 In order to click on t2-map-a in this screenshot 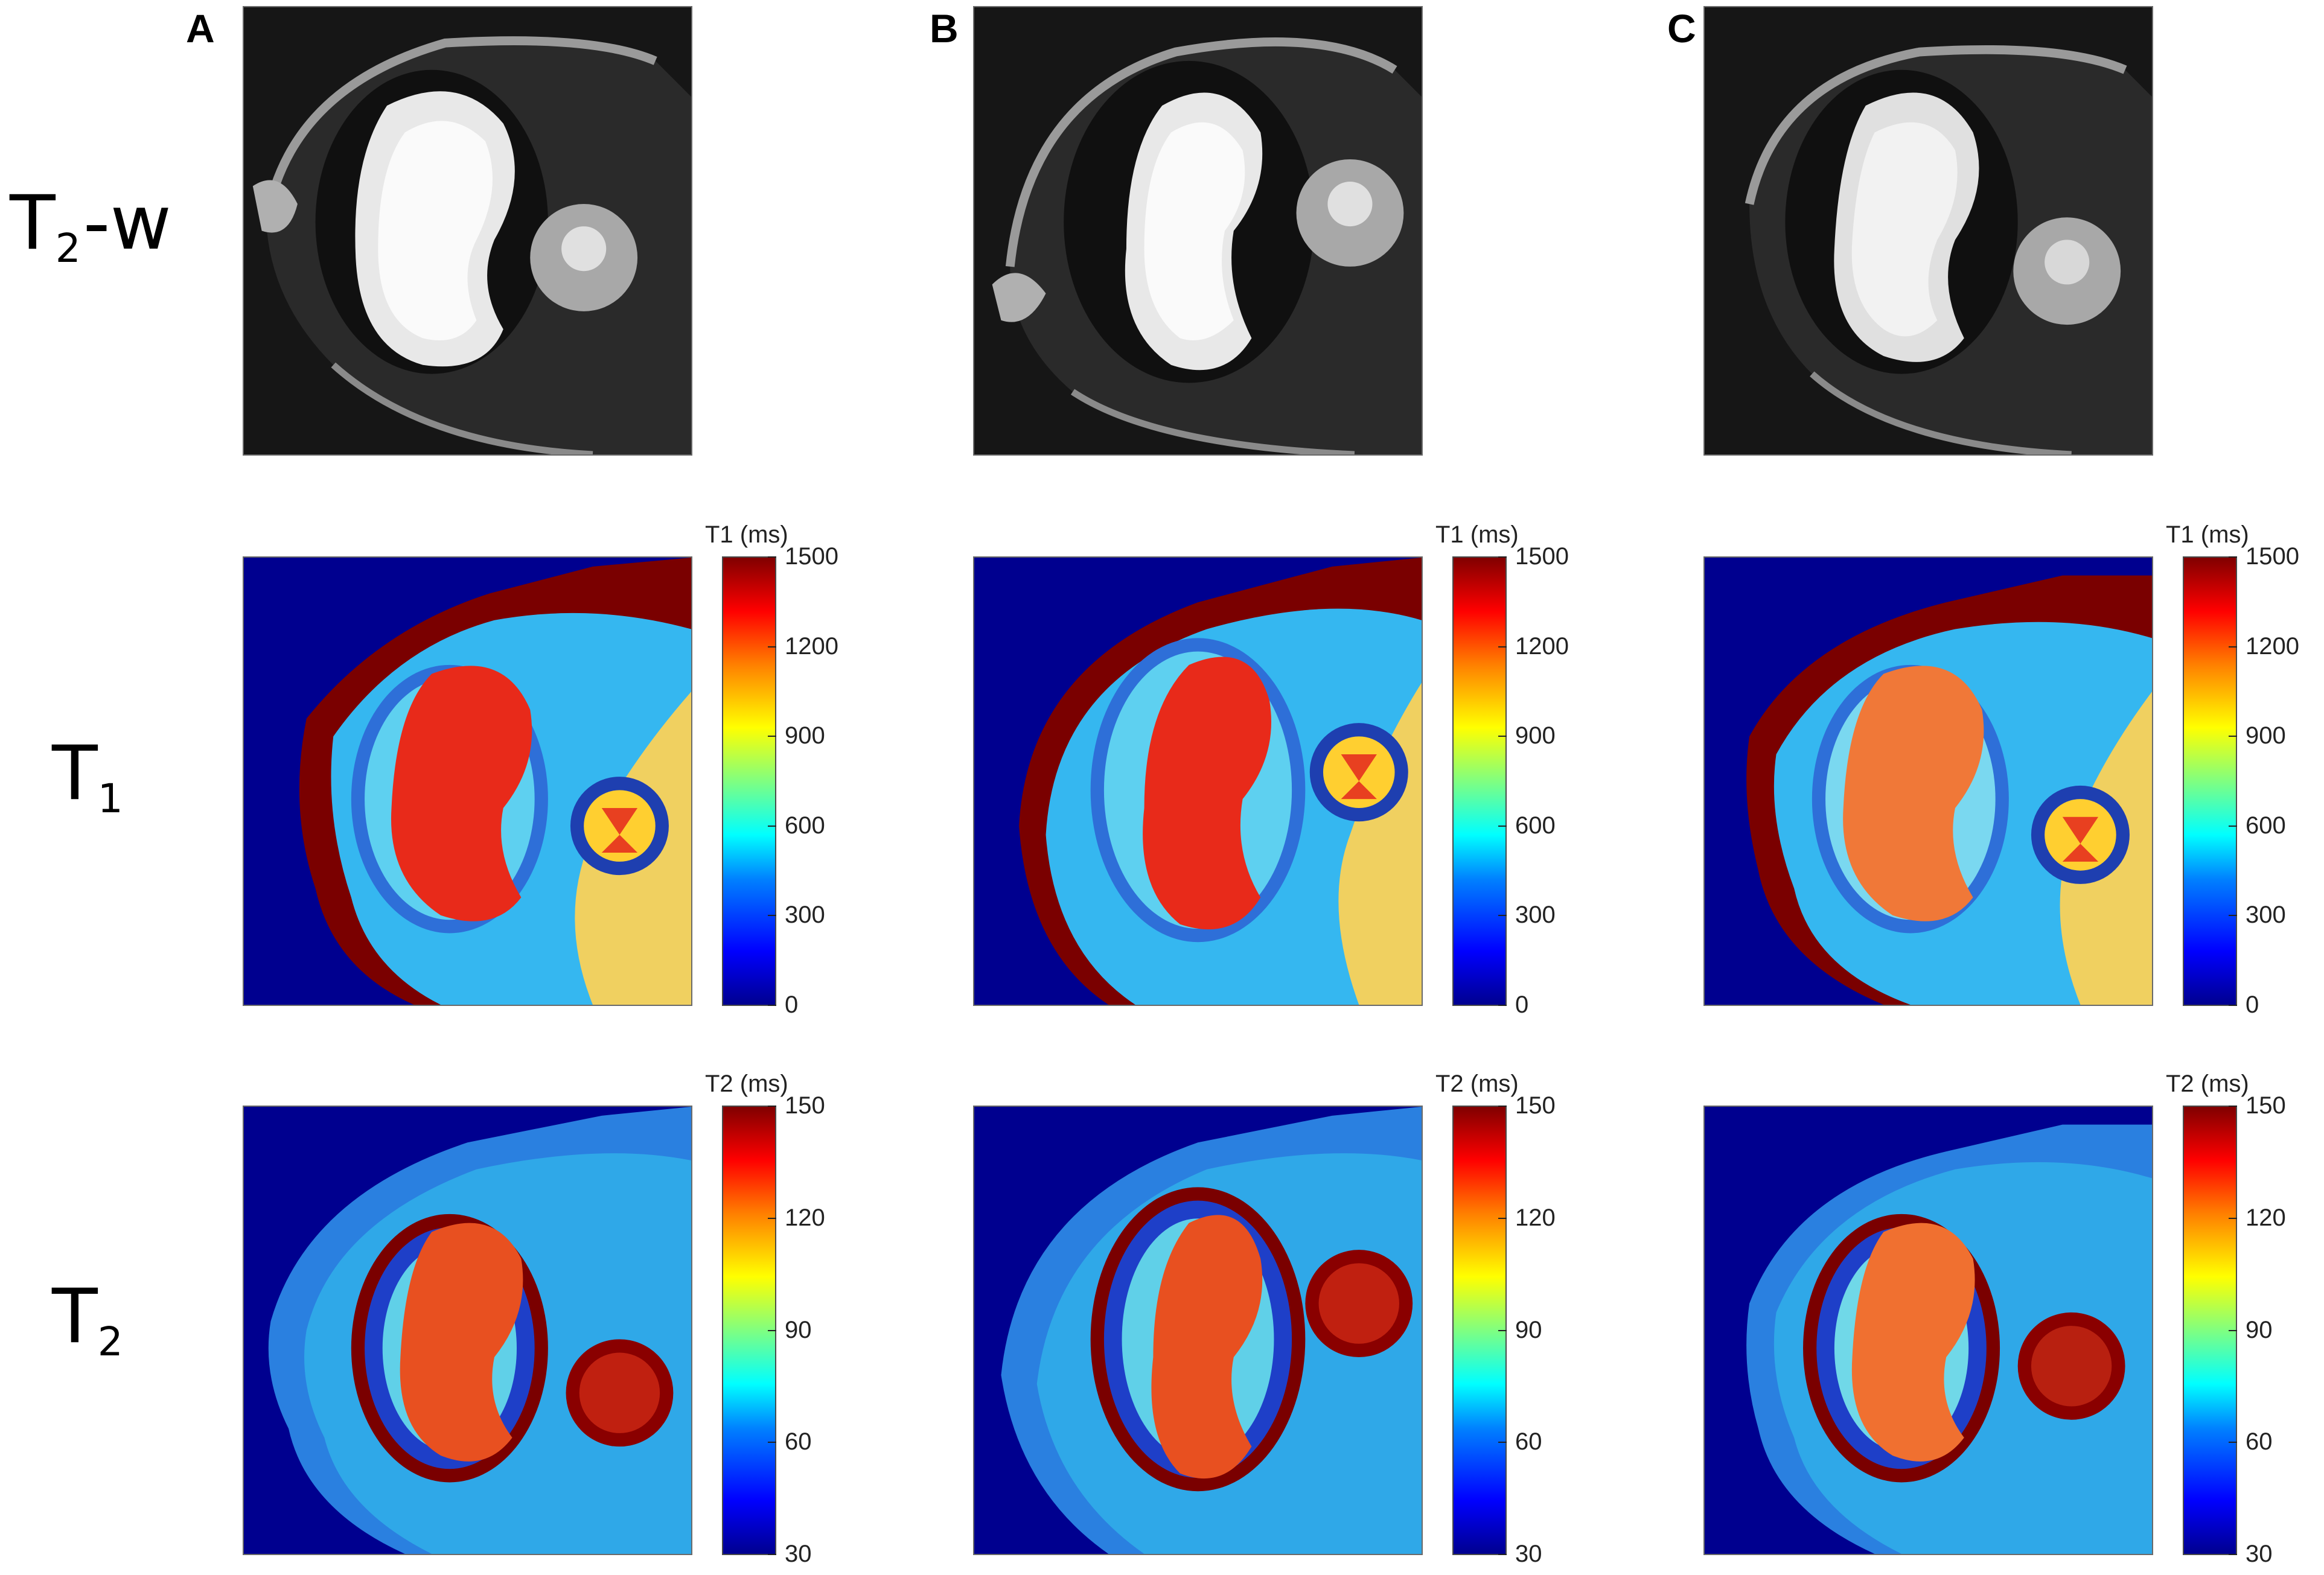, I will do `click(467, 1330)`.